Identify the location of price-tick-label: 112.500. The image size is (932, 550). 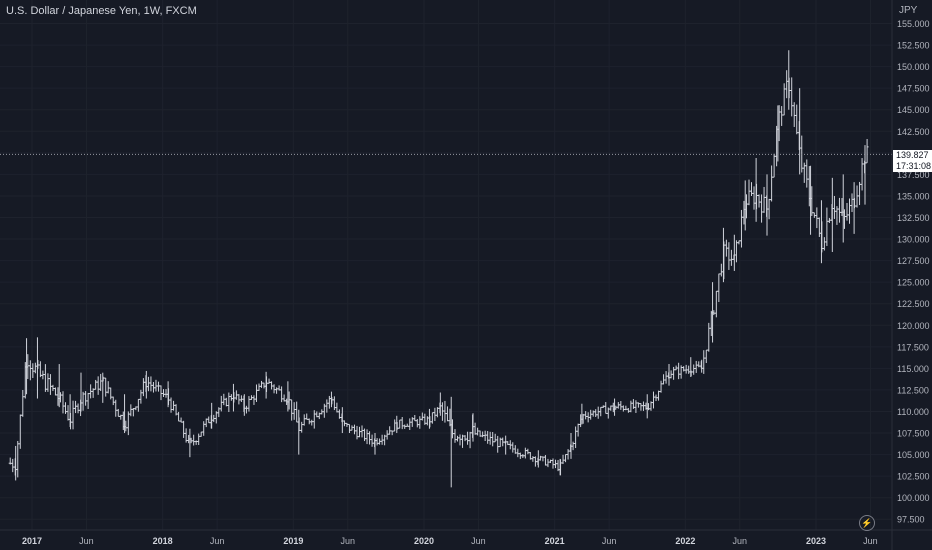
(913, 390).